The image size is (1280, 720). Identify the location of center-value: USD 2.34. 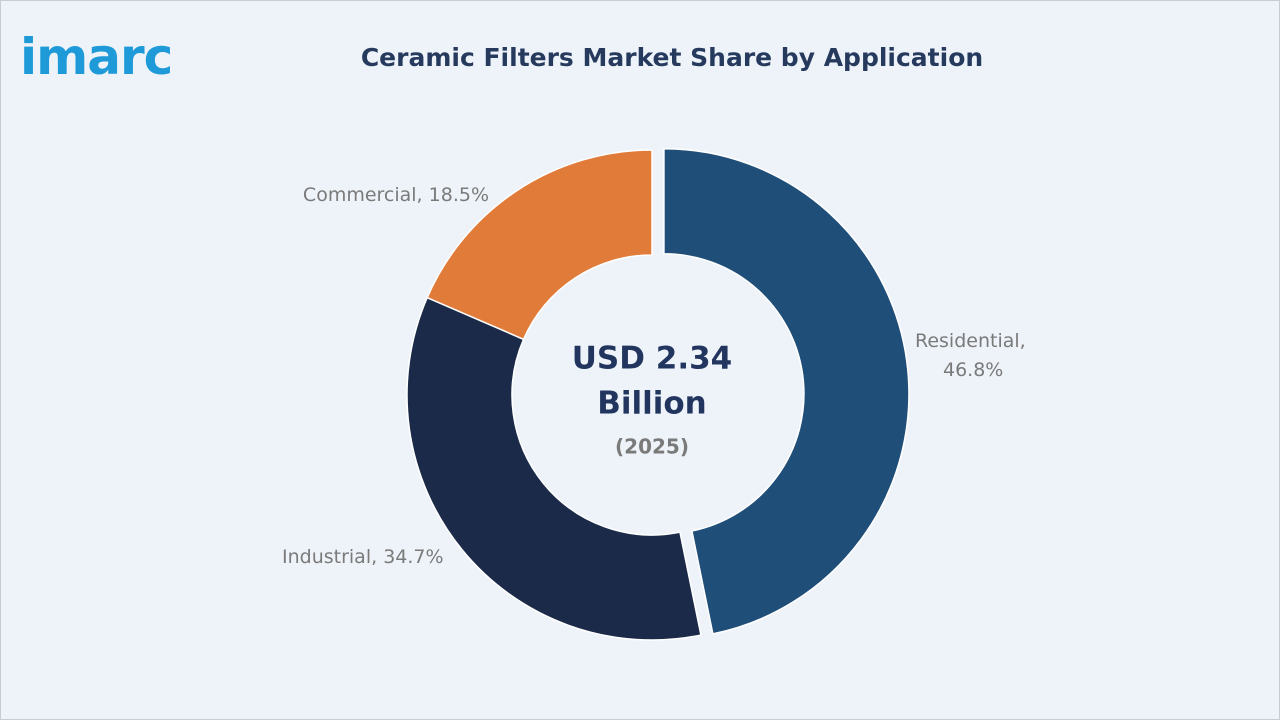
(652, 359).